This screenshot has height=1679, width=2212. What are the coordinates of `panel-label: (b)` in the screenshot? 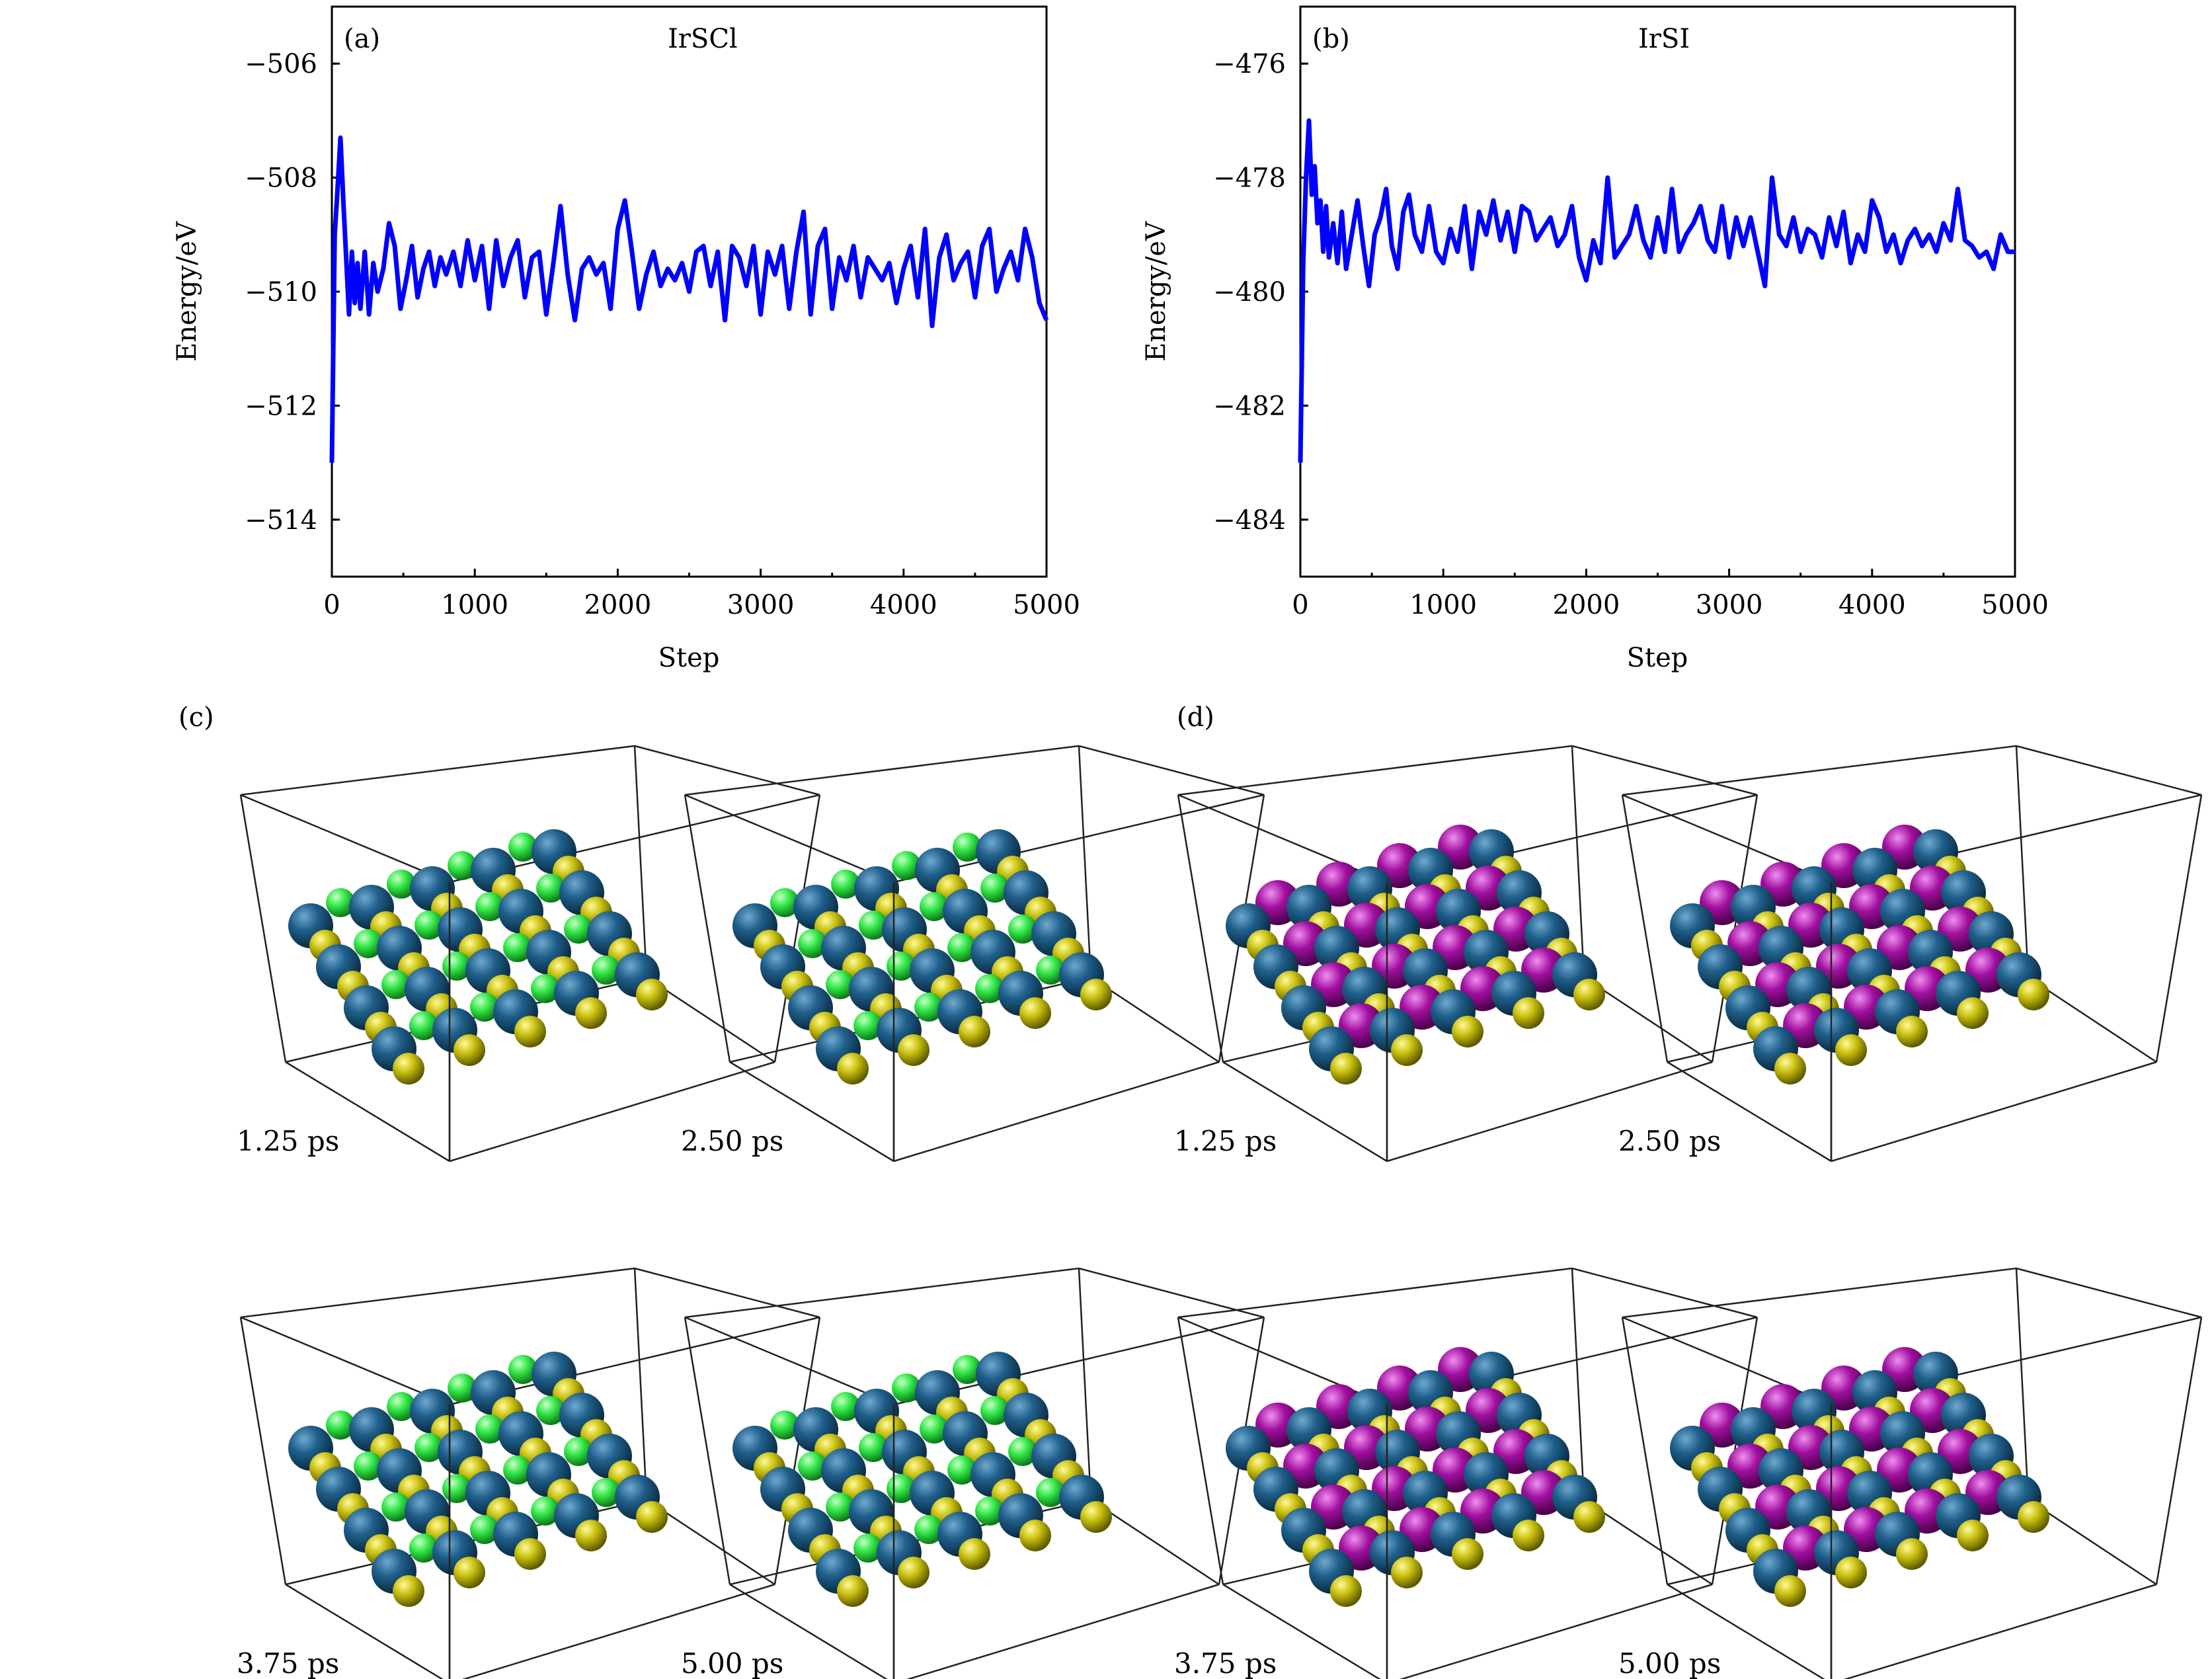 It's located at (1331, 39).